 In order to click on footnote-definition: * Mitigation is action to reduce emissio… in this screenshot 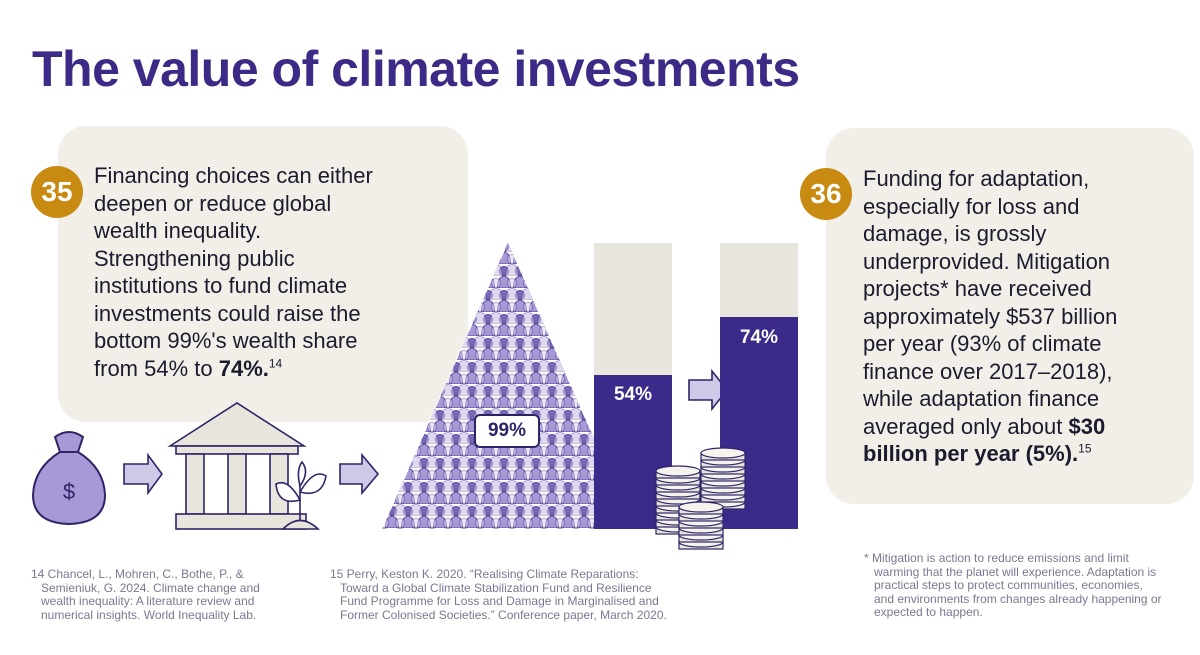, I will do `click(1013, 585)`.